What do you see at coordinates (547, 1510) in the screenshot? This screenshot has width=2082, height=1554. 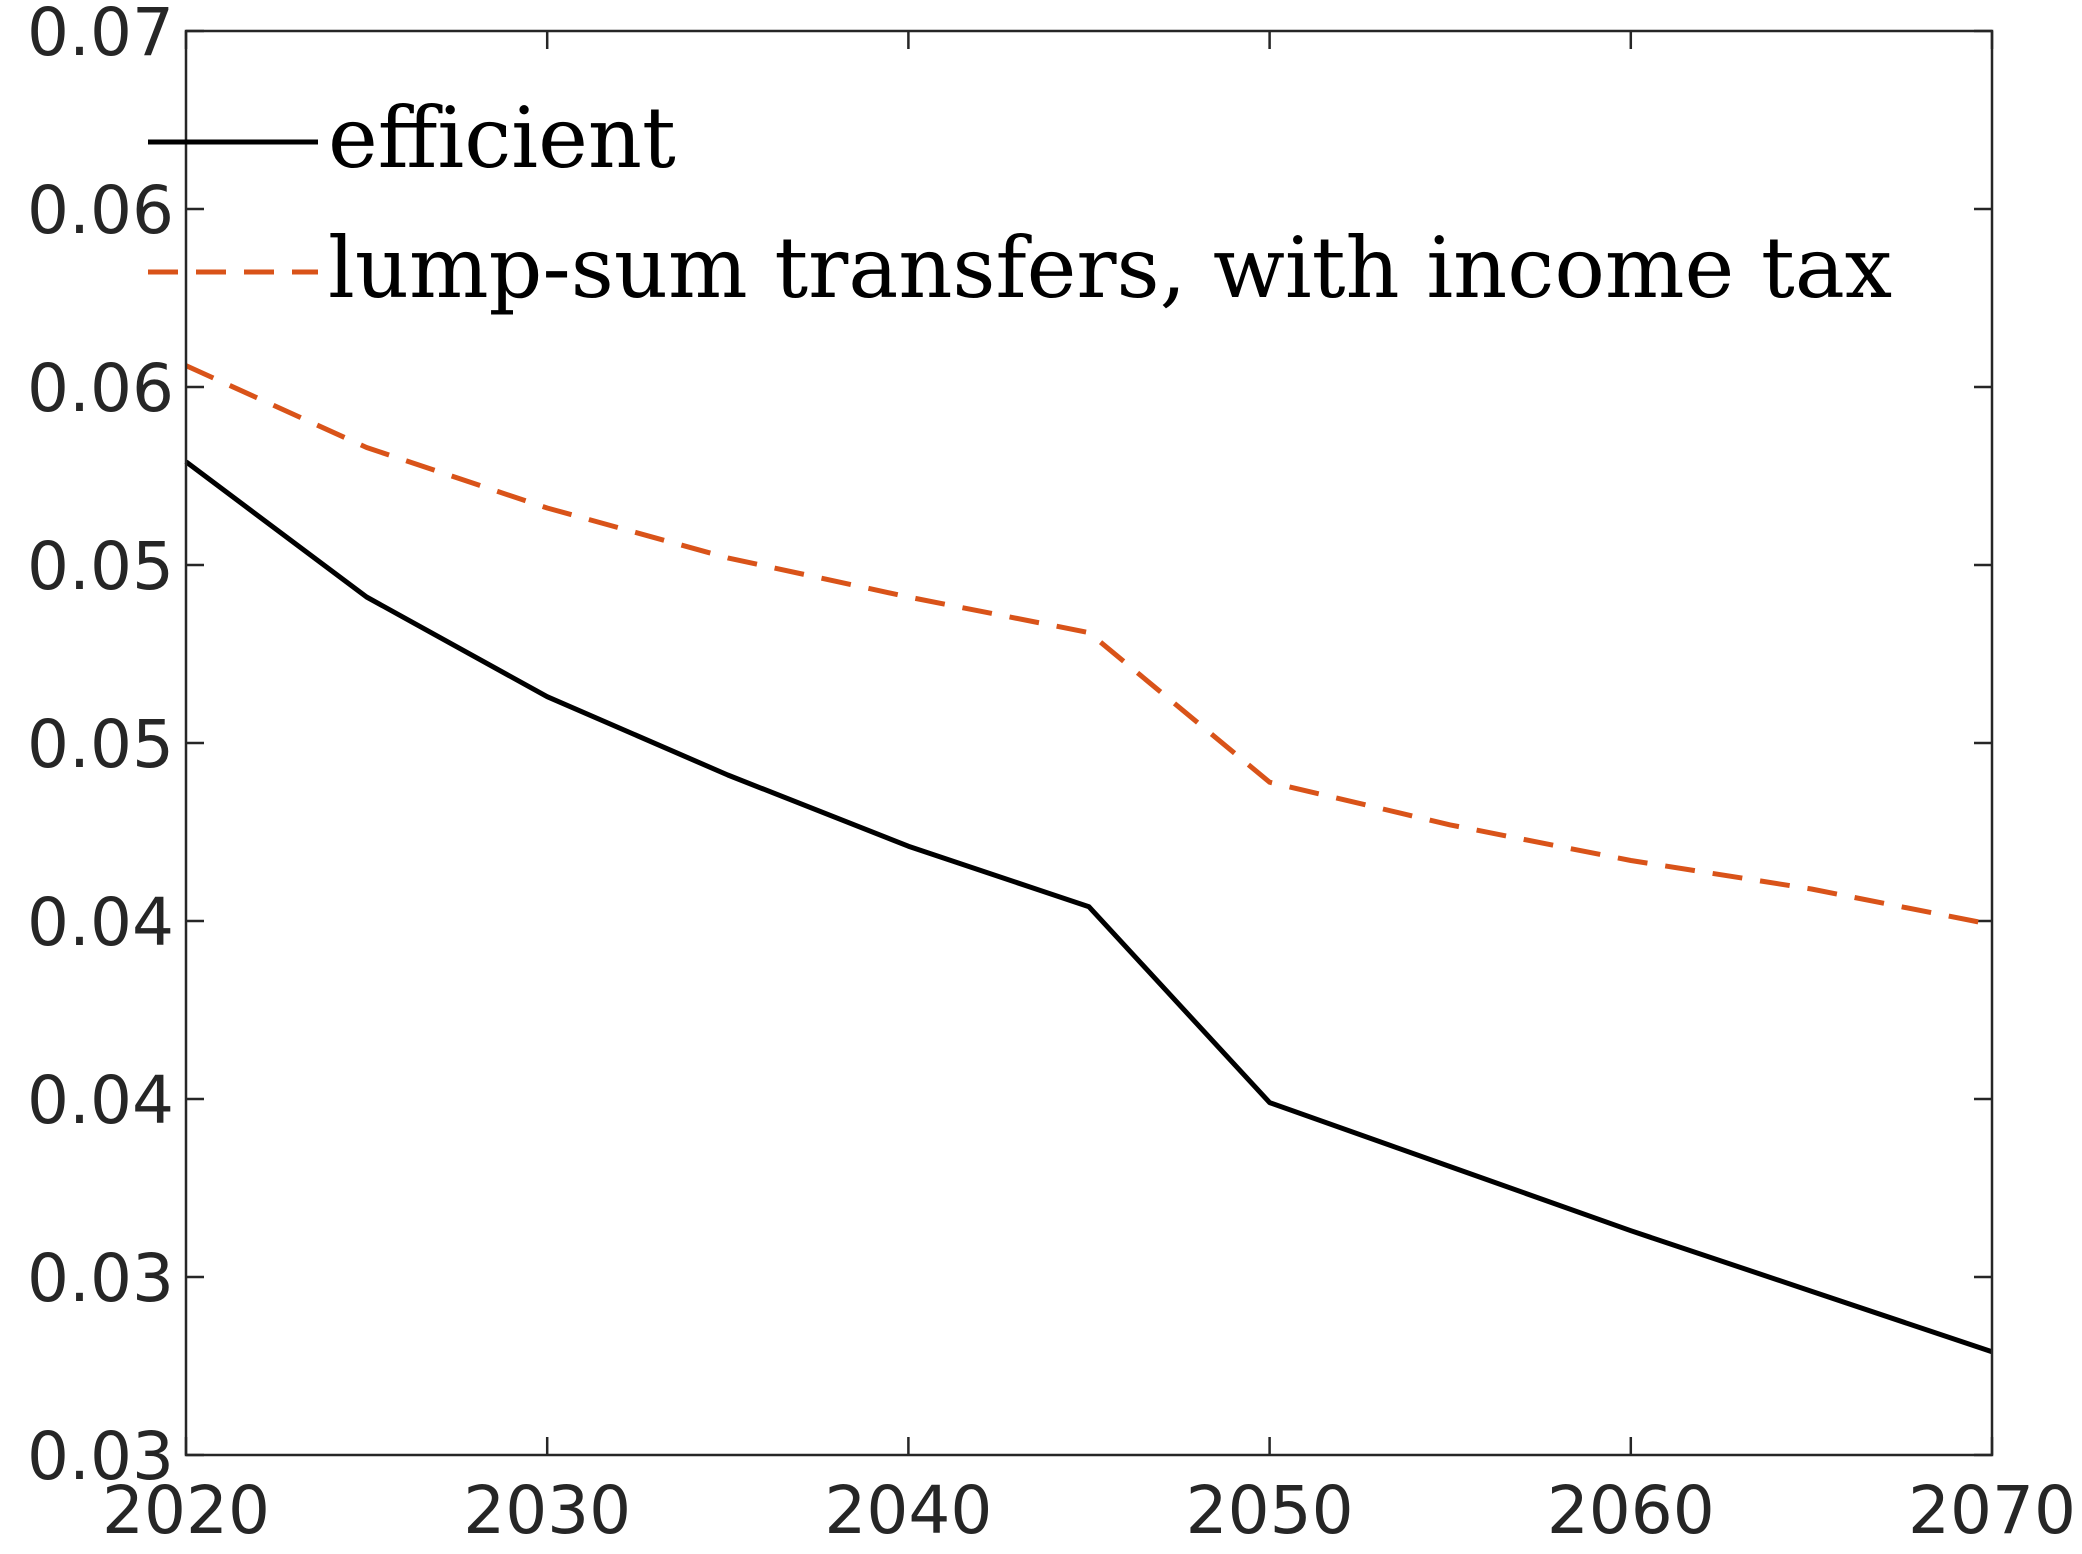 I see `x-tick-label: 2030` at bounding box center [547, 1510].